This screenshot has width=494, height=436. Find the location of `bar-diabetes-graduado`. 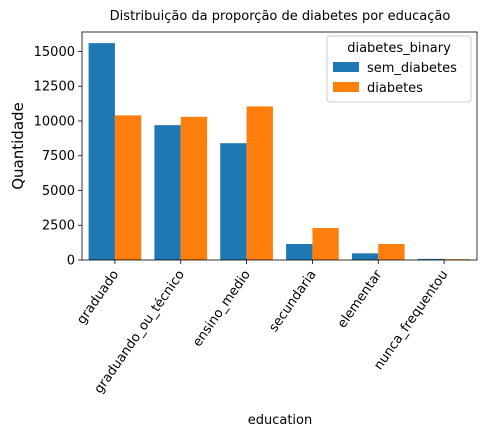

bar-diabetes-graduado is located at coordinates (128, 187).